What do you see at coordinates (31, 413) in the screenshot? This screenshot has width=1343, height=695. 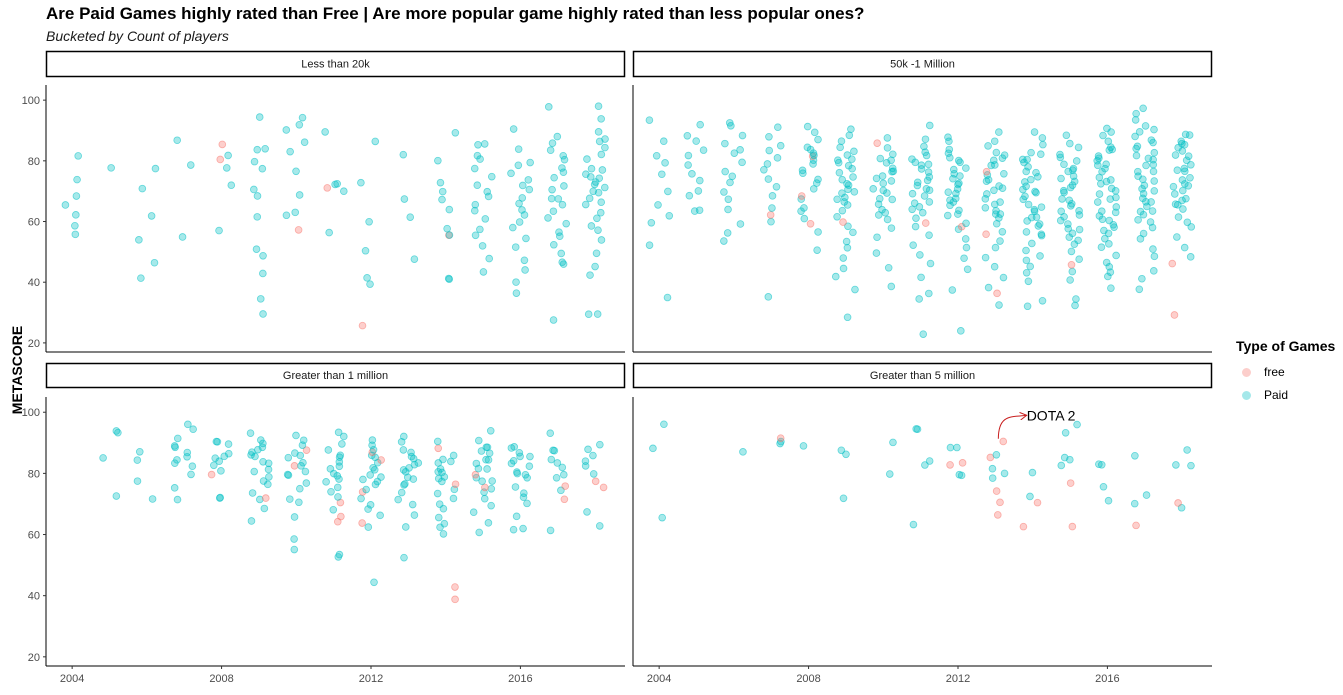 I see `y-tick-label-2-100: 100` at bounding box center [31, 413].